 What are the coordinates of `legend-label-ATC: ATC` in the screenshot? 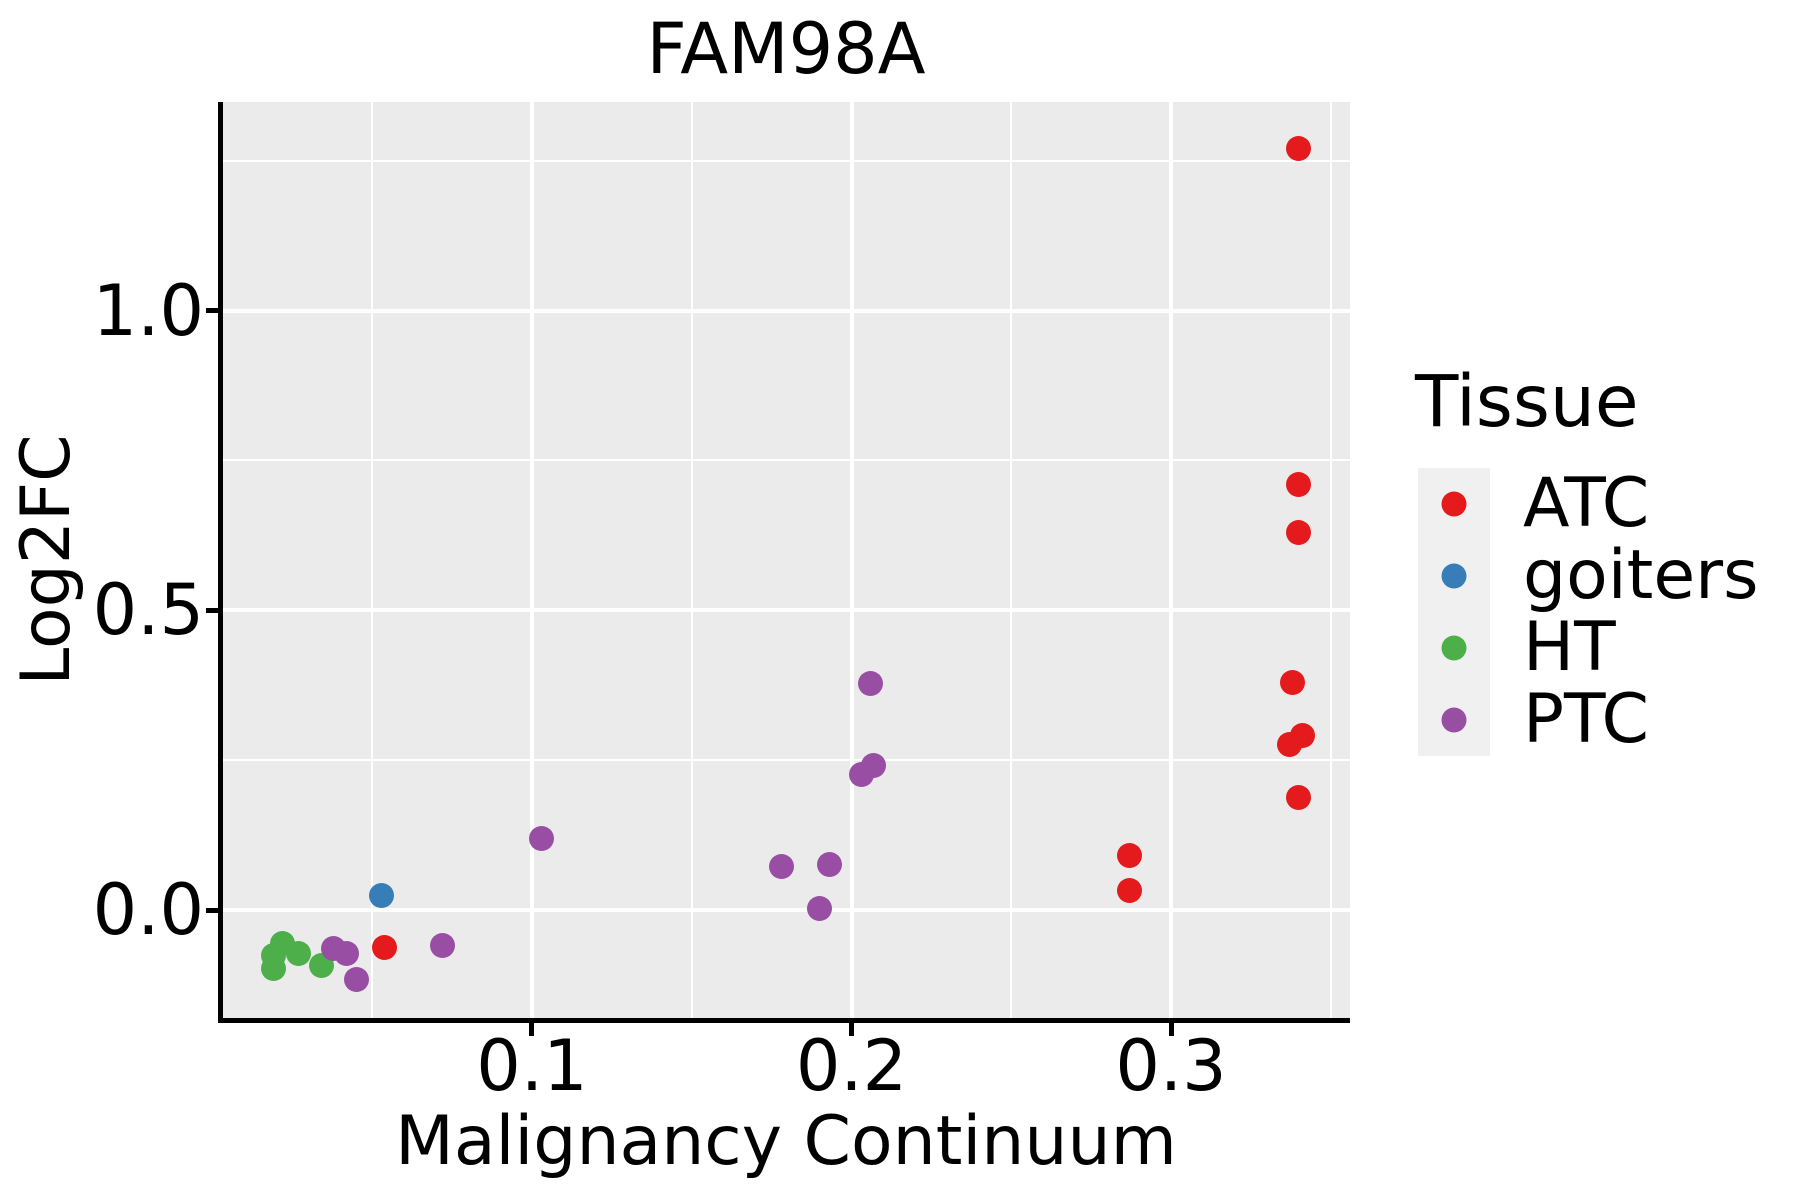 It's located at (1586, 503).